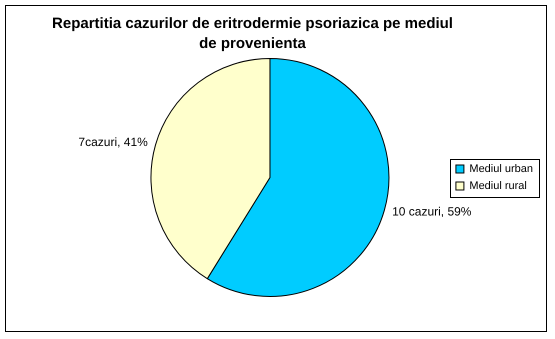 The width and height of the screenshot is (555, 339). What do you see at coordinates (432, 211) in the screenshot?
I see `data-label: 10 cazuri, 59%` at bounding box center [432, 211].